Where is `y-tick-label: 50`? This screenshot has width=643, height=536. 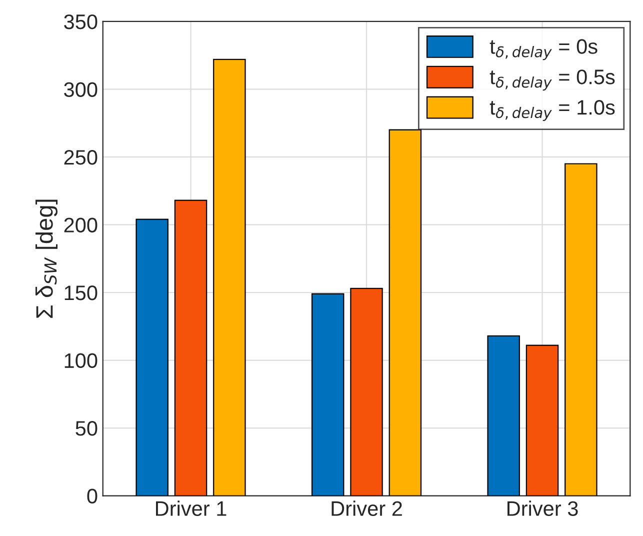
y-tick-label: 50 is located at coordinates (87, 428).